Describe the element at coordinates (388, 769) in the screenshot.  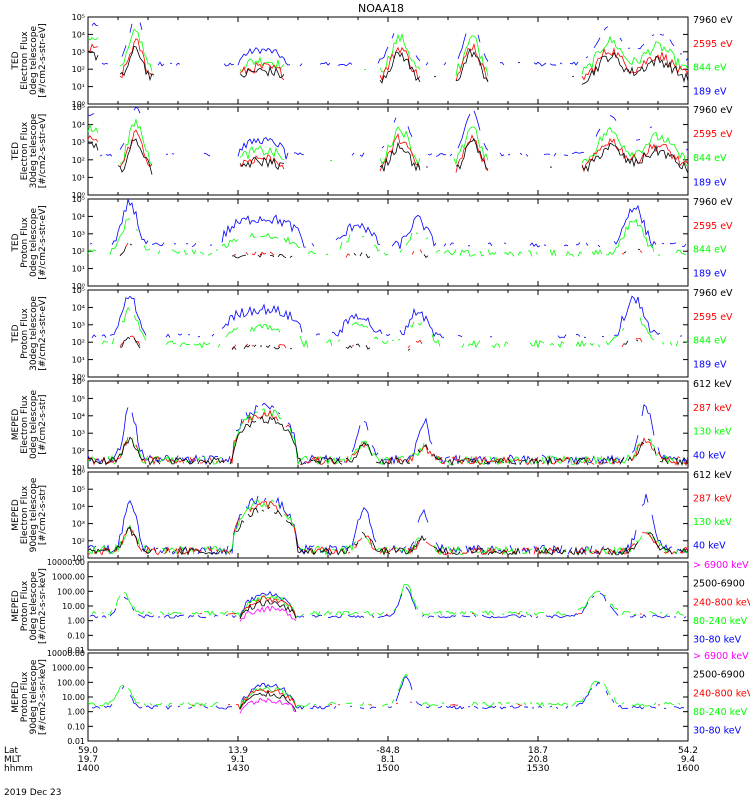
I see `footer-value: 1500` at that location.